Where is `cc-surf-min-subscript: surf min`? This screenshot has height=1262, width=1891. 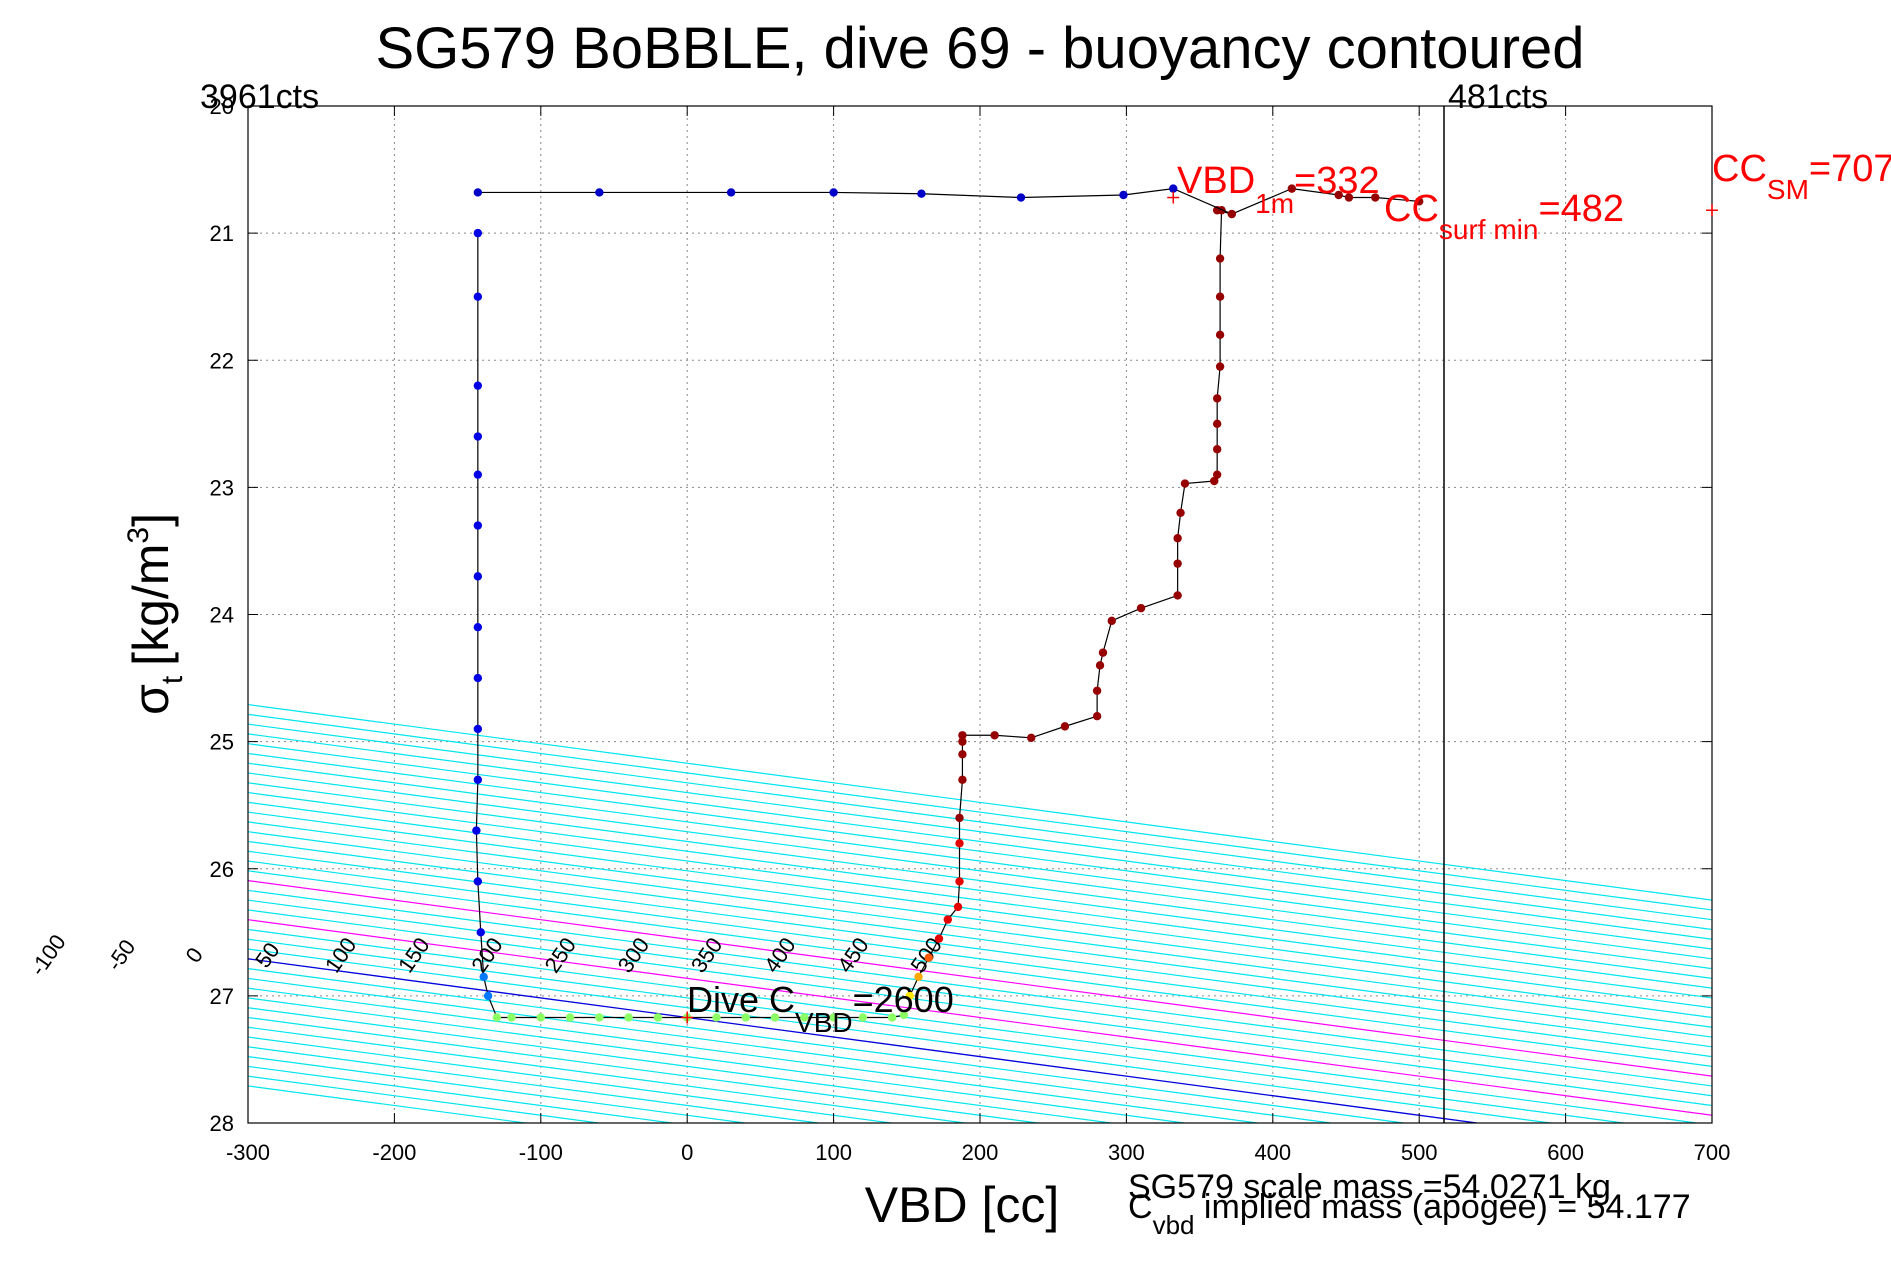 cc-surf-min-subscript: surf min is located at coordinates (1489, 229).